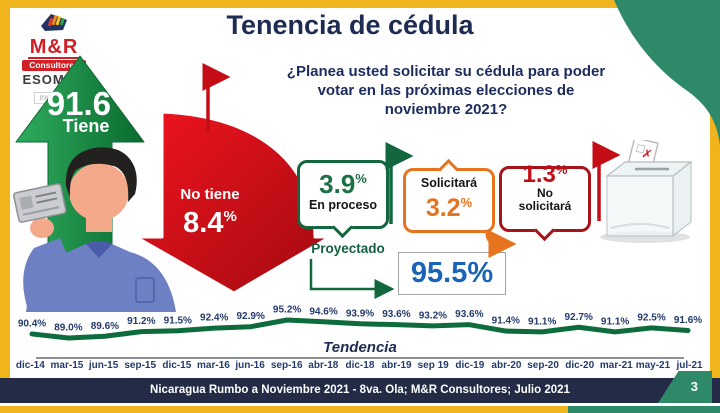 Image resolution: width=720 pixels, height=413 pixels. Describe the element at coordinates (578, 317) in the screenshot. I see `trend-value-label: 92.7%` at that location.